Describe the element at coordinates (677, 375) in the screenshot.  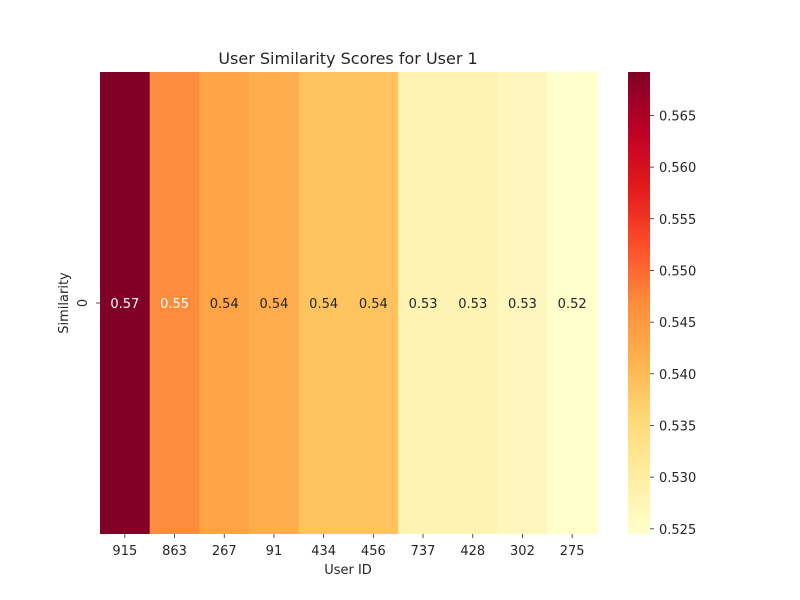
I see `colorbar-tick-label: 0.540` at that location.